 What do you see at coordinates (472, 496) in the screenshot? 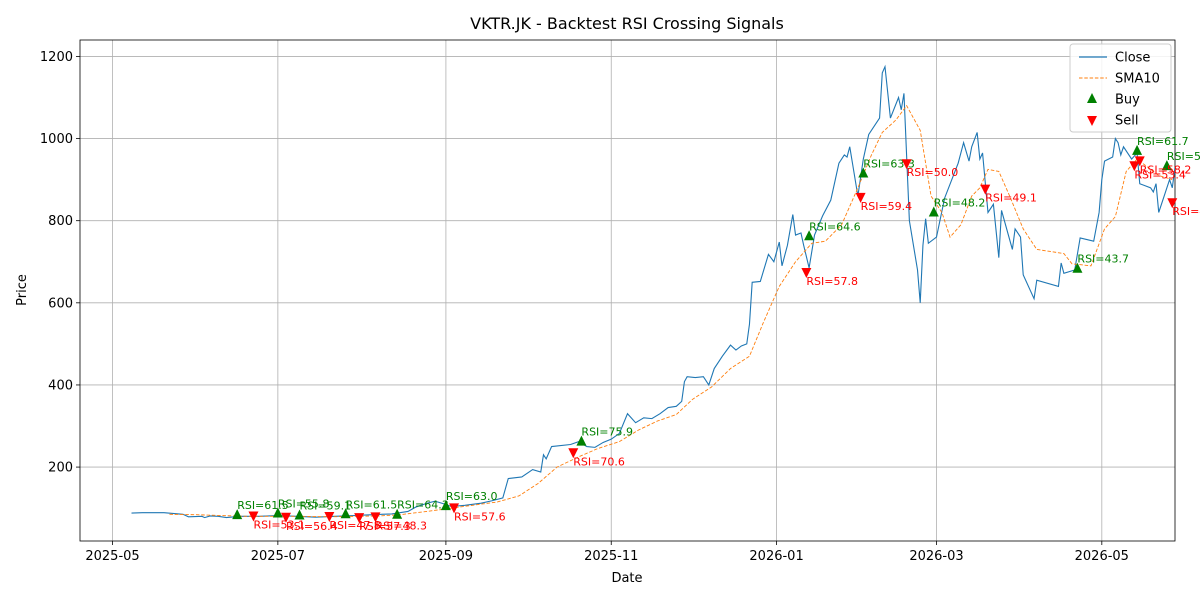
I see `buy-label: RSI=63.0` at bounding box center [472, 496].